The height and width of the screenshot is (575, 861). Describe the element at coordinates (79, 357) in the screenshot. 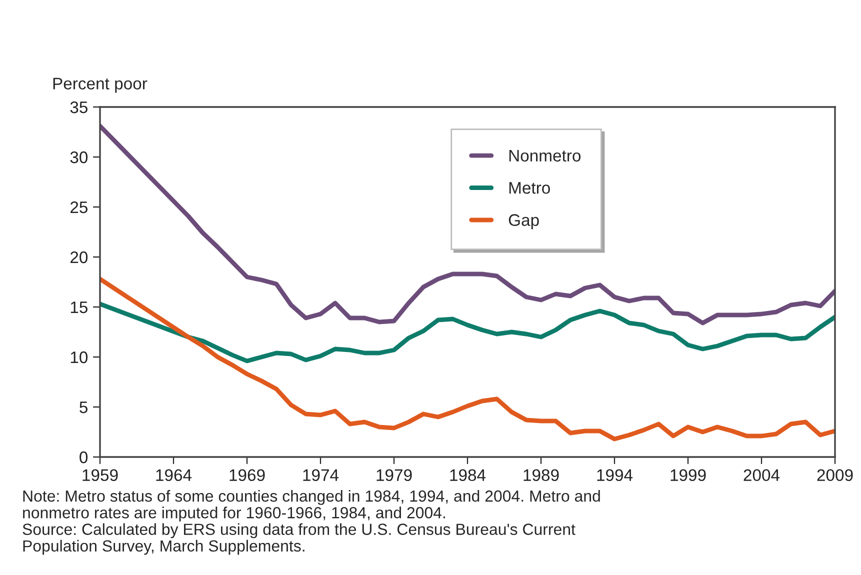

I see `y-tick-label: 10` at that location.